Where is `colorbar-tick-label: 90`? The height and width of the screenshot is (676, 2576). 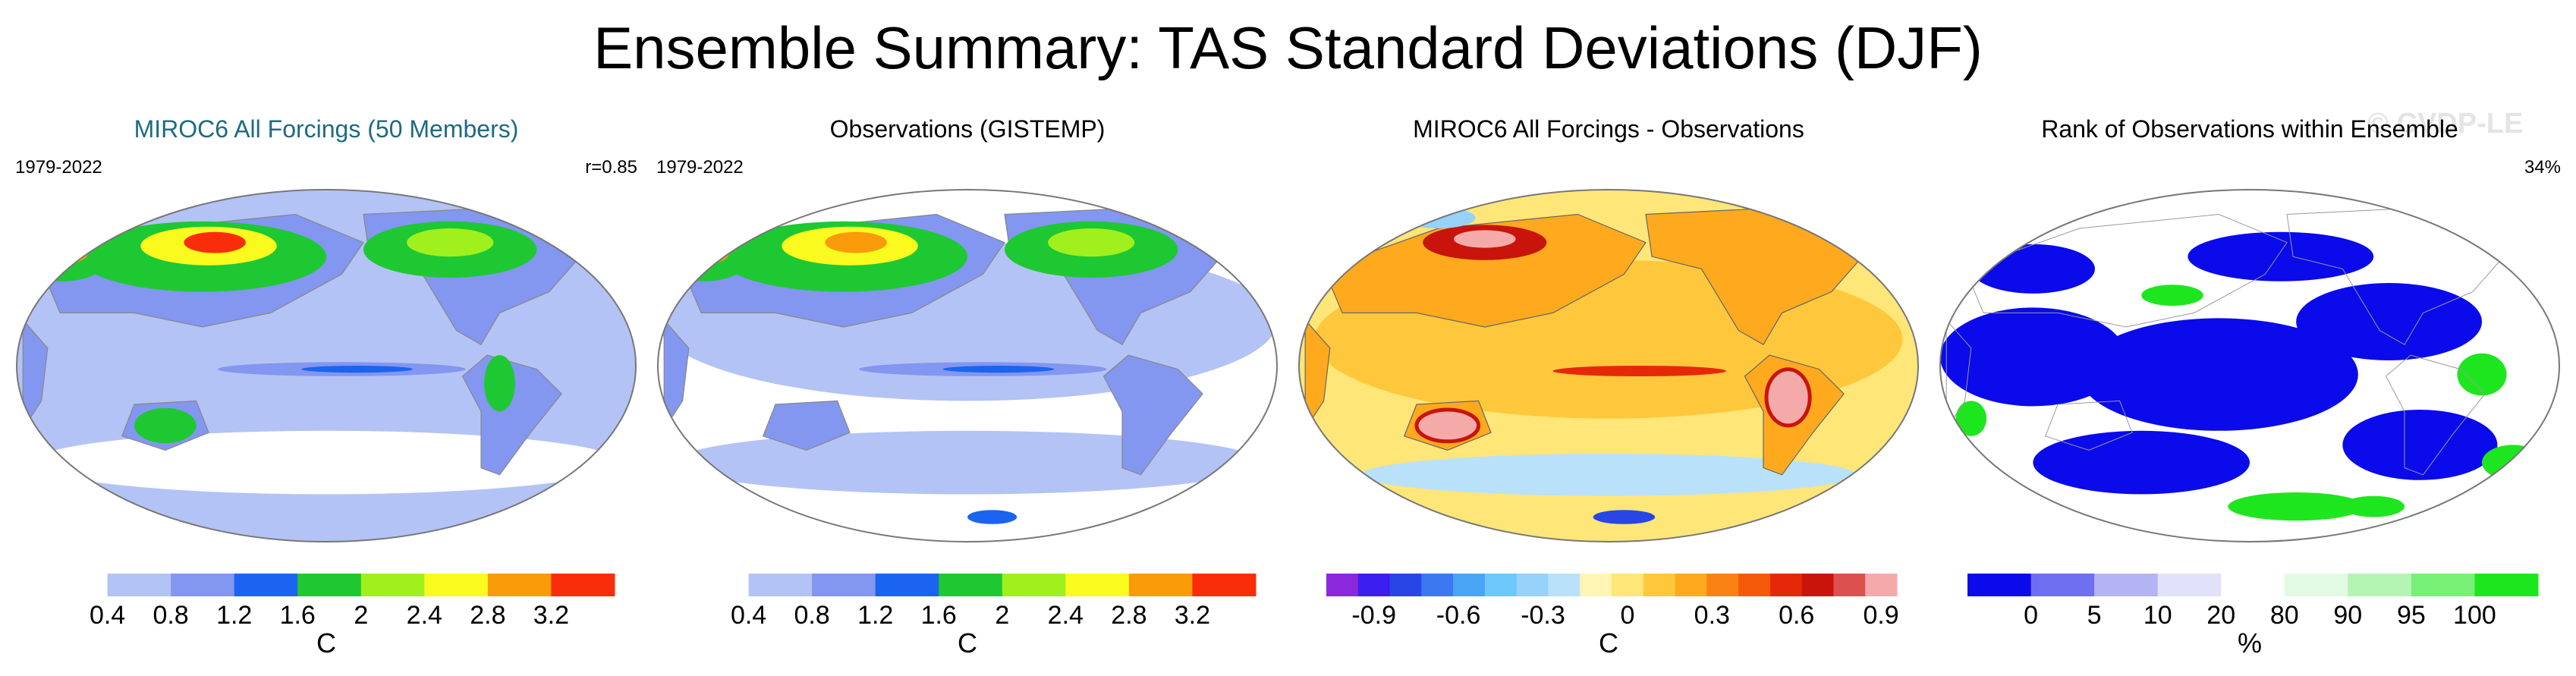 colorbar-tick-label: 90 is located at coordinates (2347, 615).